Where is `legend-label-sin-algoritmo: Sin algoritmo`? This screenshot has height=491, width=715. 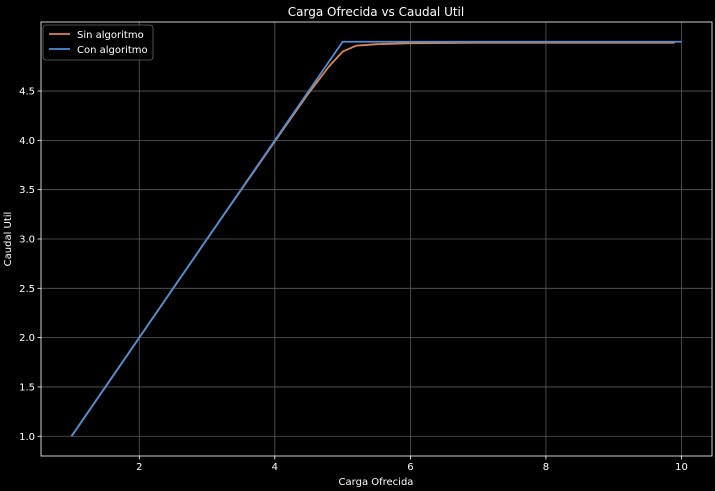 legend-label-sin-algoritmo: Sin algoritmo is located at coordinates (110, 35).